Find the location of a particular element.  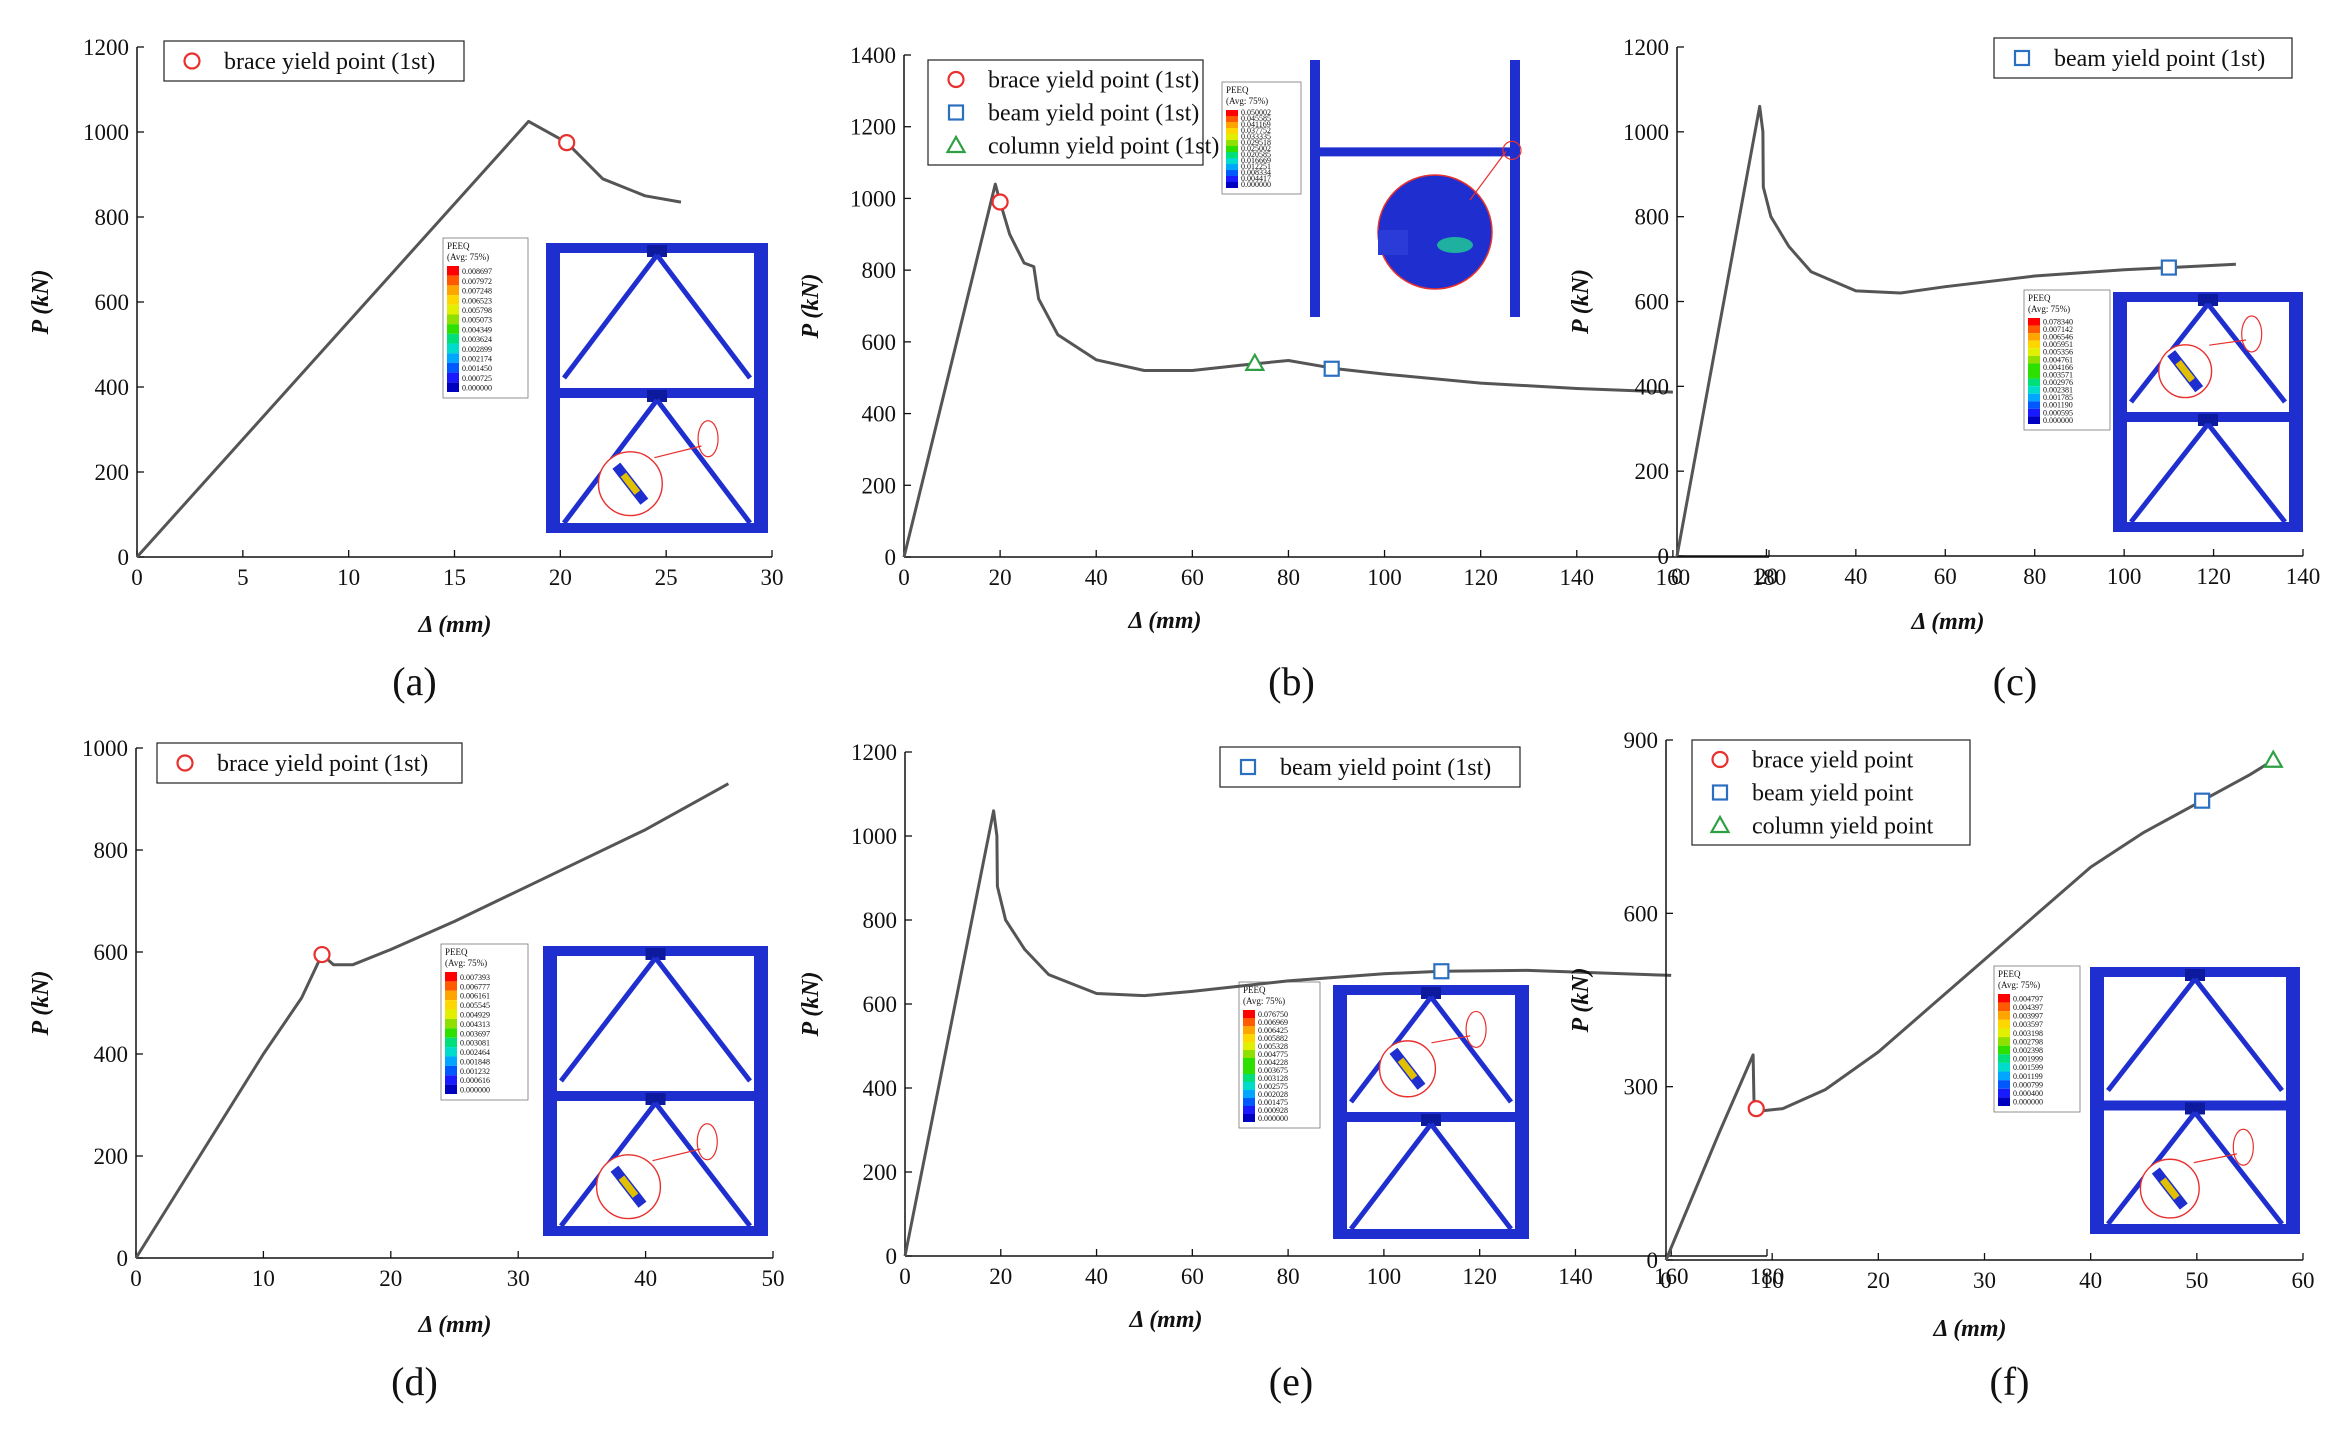

contour-legend-value: 0.006969 is located at coordinates (1273, 1022).